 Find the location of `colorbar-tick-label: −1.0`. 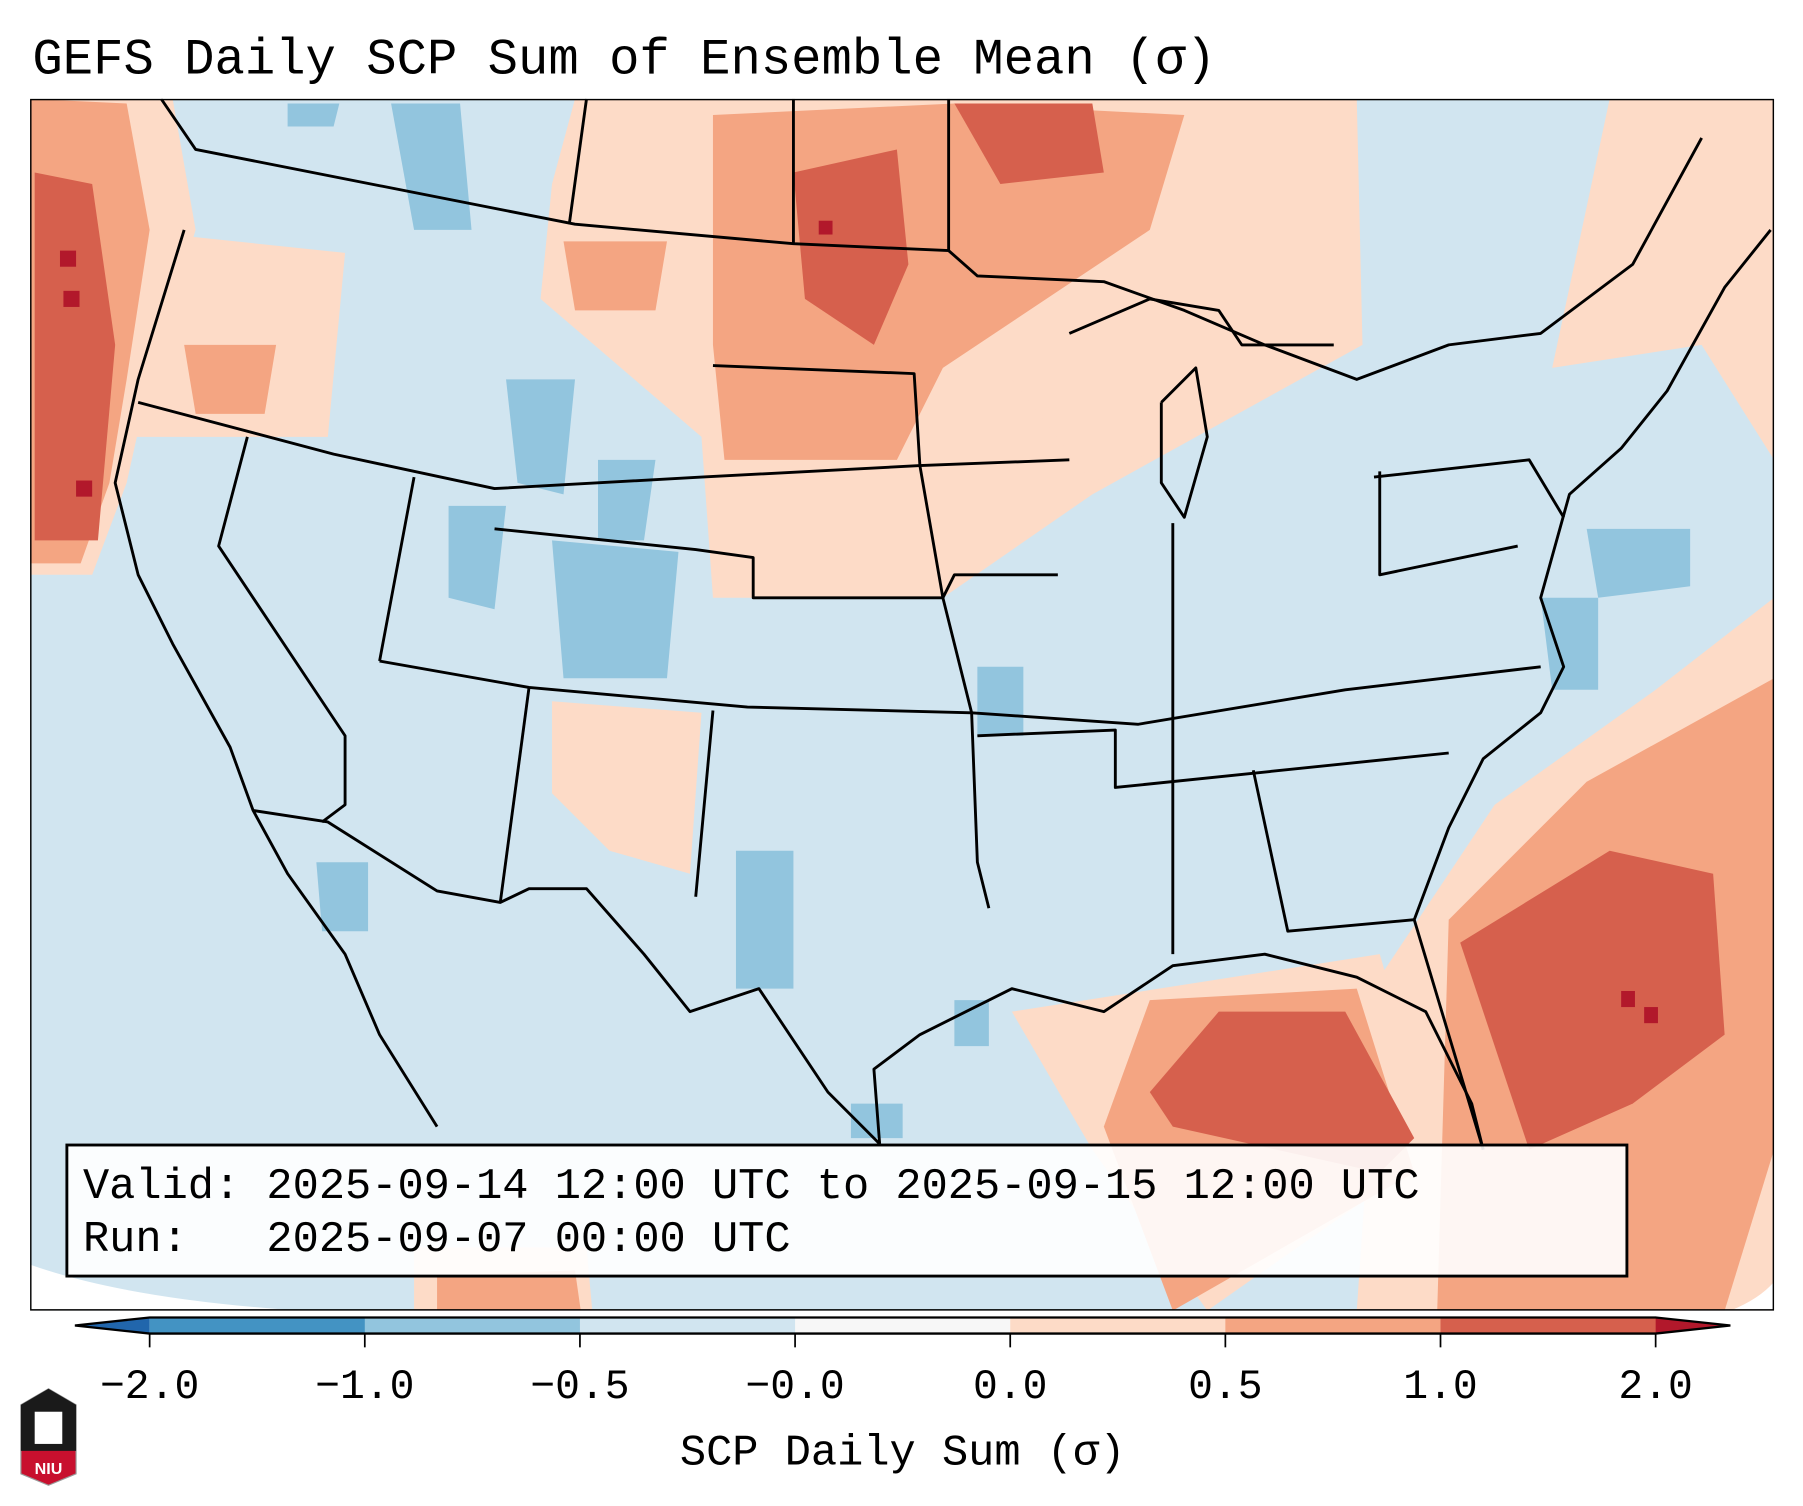

colorbar-tick-label: −1.0 is located at coordinates (364, 1388).